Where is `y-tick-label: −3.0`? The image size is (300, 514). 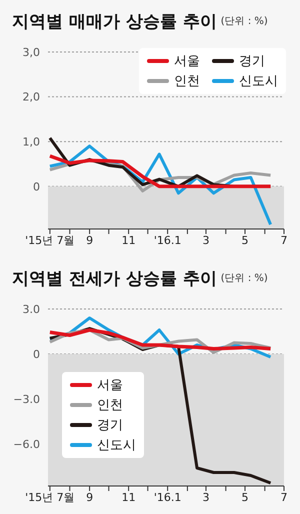
y-tick-label: −3.0 is located at coordinates (26, 399).